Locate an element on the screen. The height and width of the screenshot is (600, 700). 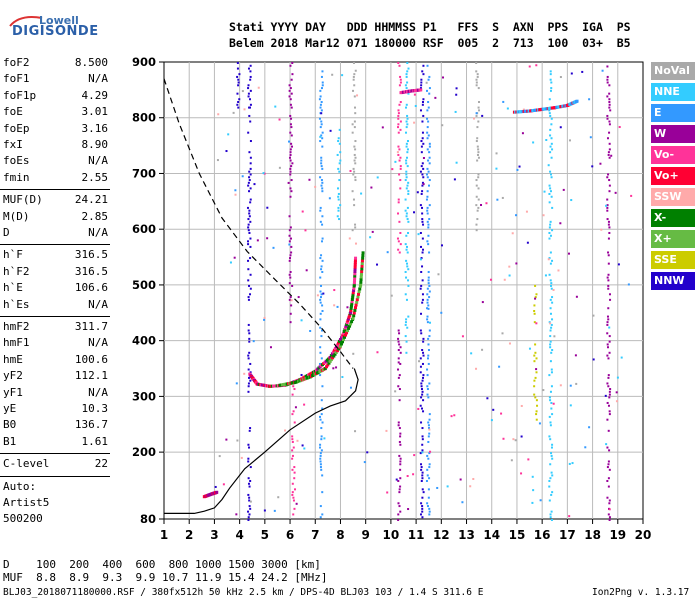
param-key: B1 is located at coordinates (10, 441).